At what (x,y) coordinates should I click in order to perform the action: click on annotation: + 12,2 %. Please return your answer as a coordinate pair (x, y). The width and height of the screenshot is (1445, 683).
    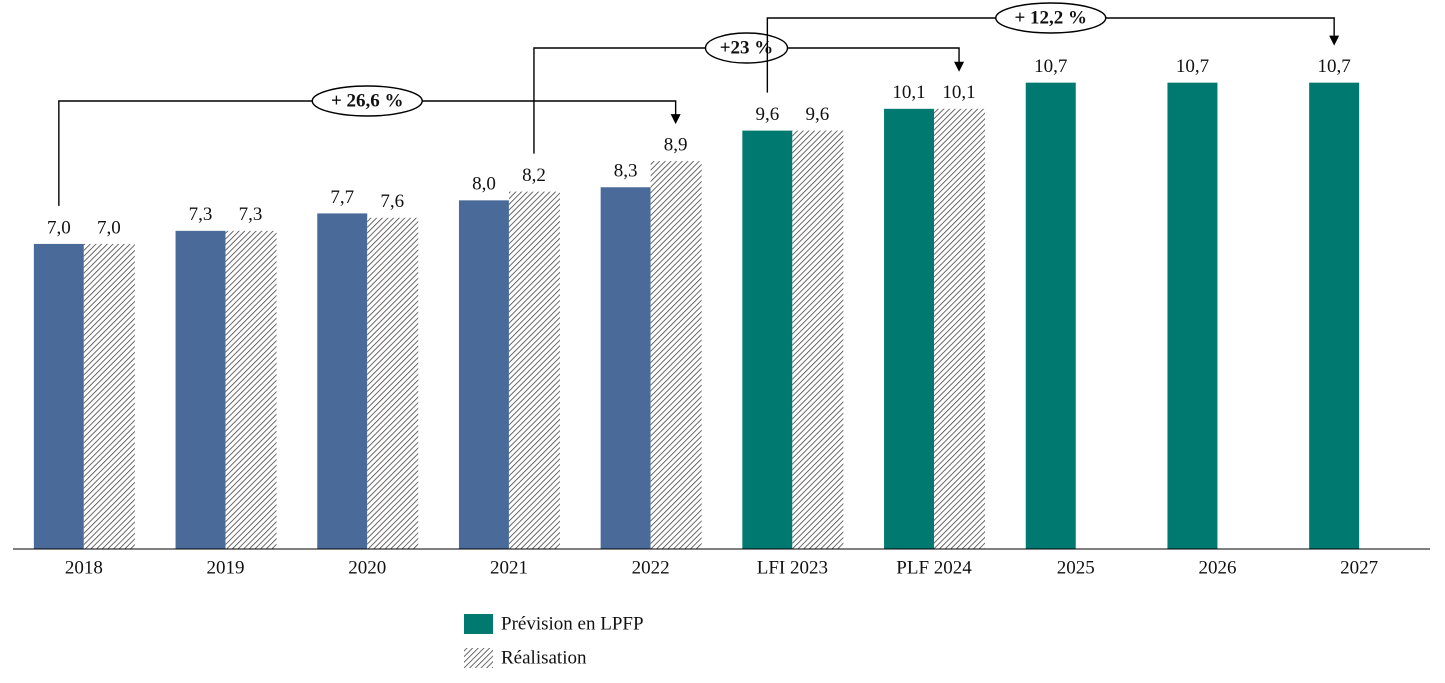
    Looking at the image, I should click on (1050, 17).